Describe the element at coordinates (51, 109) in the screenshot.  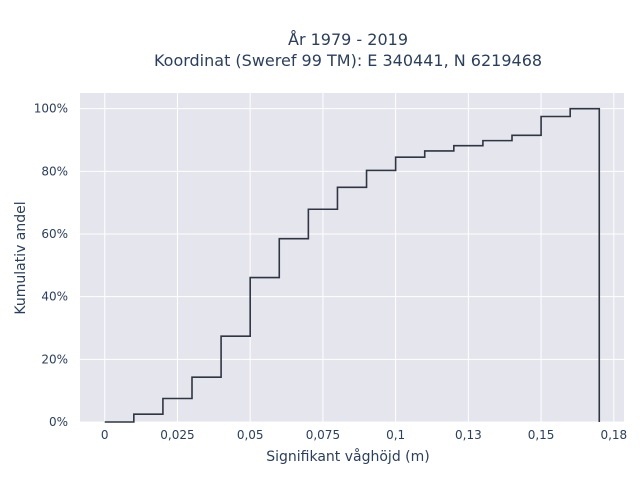
I see `y-tick-label: 100%` at that location.